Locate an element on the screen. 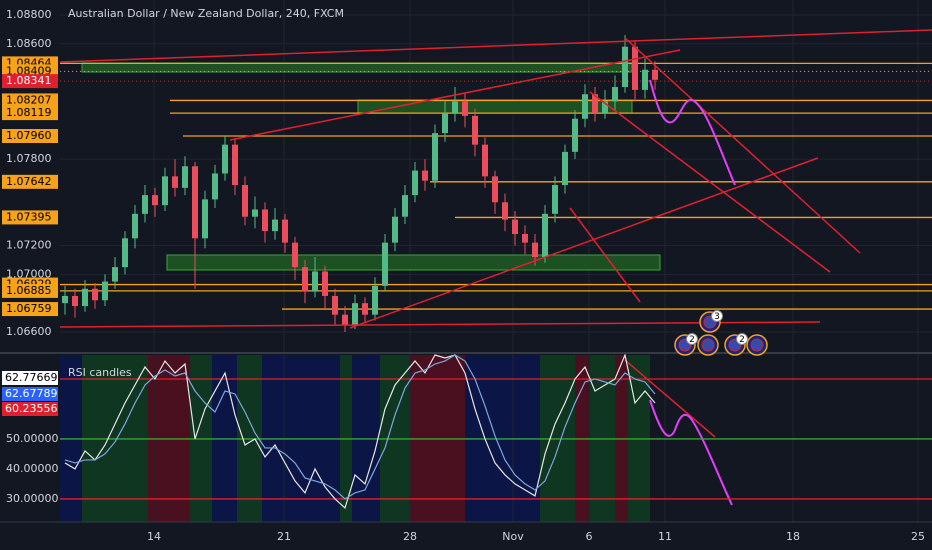 This screenshot has height=550, width=932. price-label: 1.07642 is located at coordinates (29, 181).